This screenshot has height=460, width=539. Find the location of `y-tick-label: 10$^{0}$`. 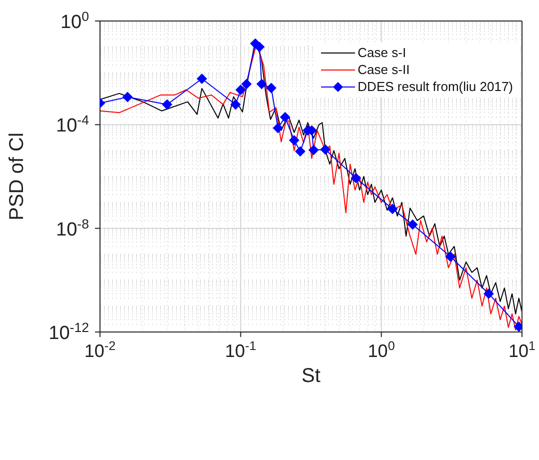

y-tick-label: 10$^{0}$ is located at coordinates (74, 20).